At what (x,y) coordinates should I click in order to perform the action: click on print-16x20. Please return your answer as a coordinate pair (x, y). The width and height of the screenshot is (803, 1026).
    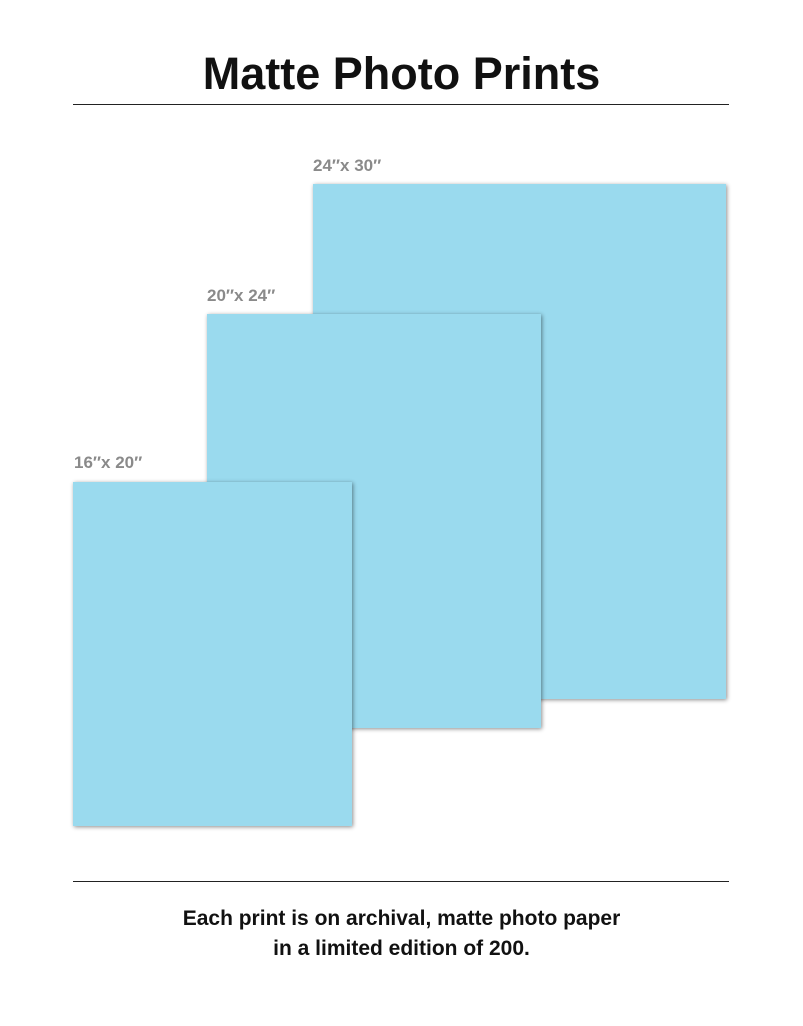
    Looking at the image, I should click on (212, 654).